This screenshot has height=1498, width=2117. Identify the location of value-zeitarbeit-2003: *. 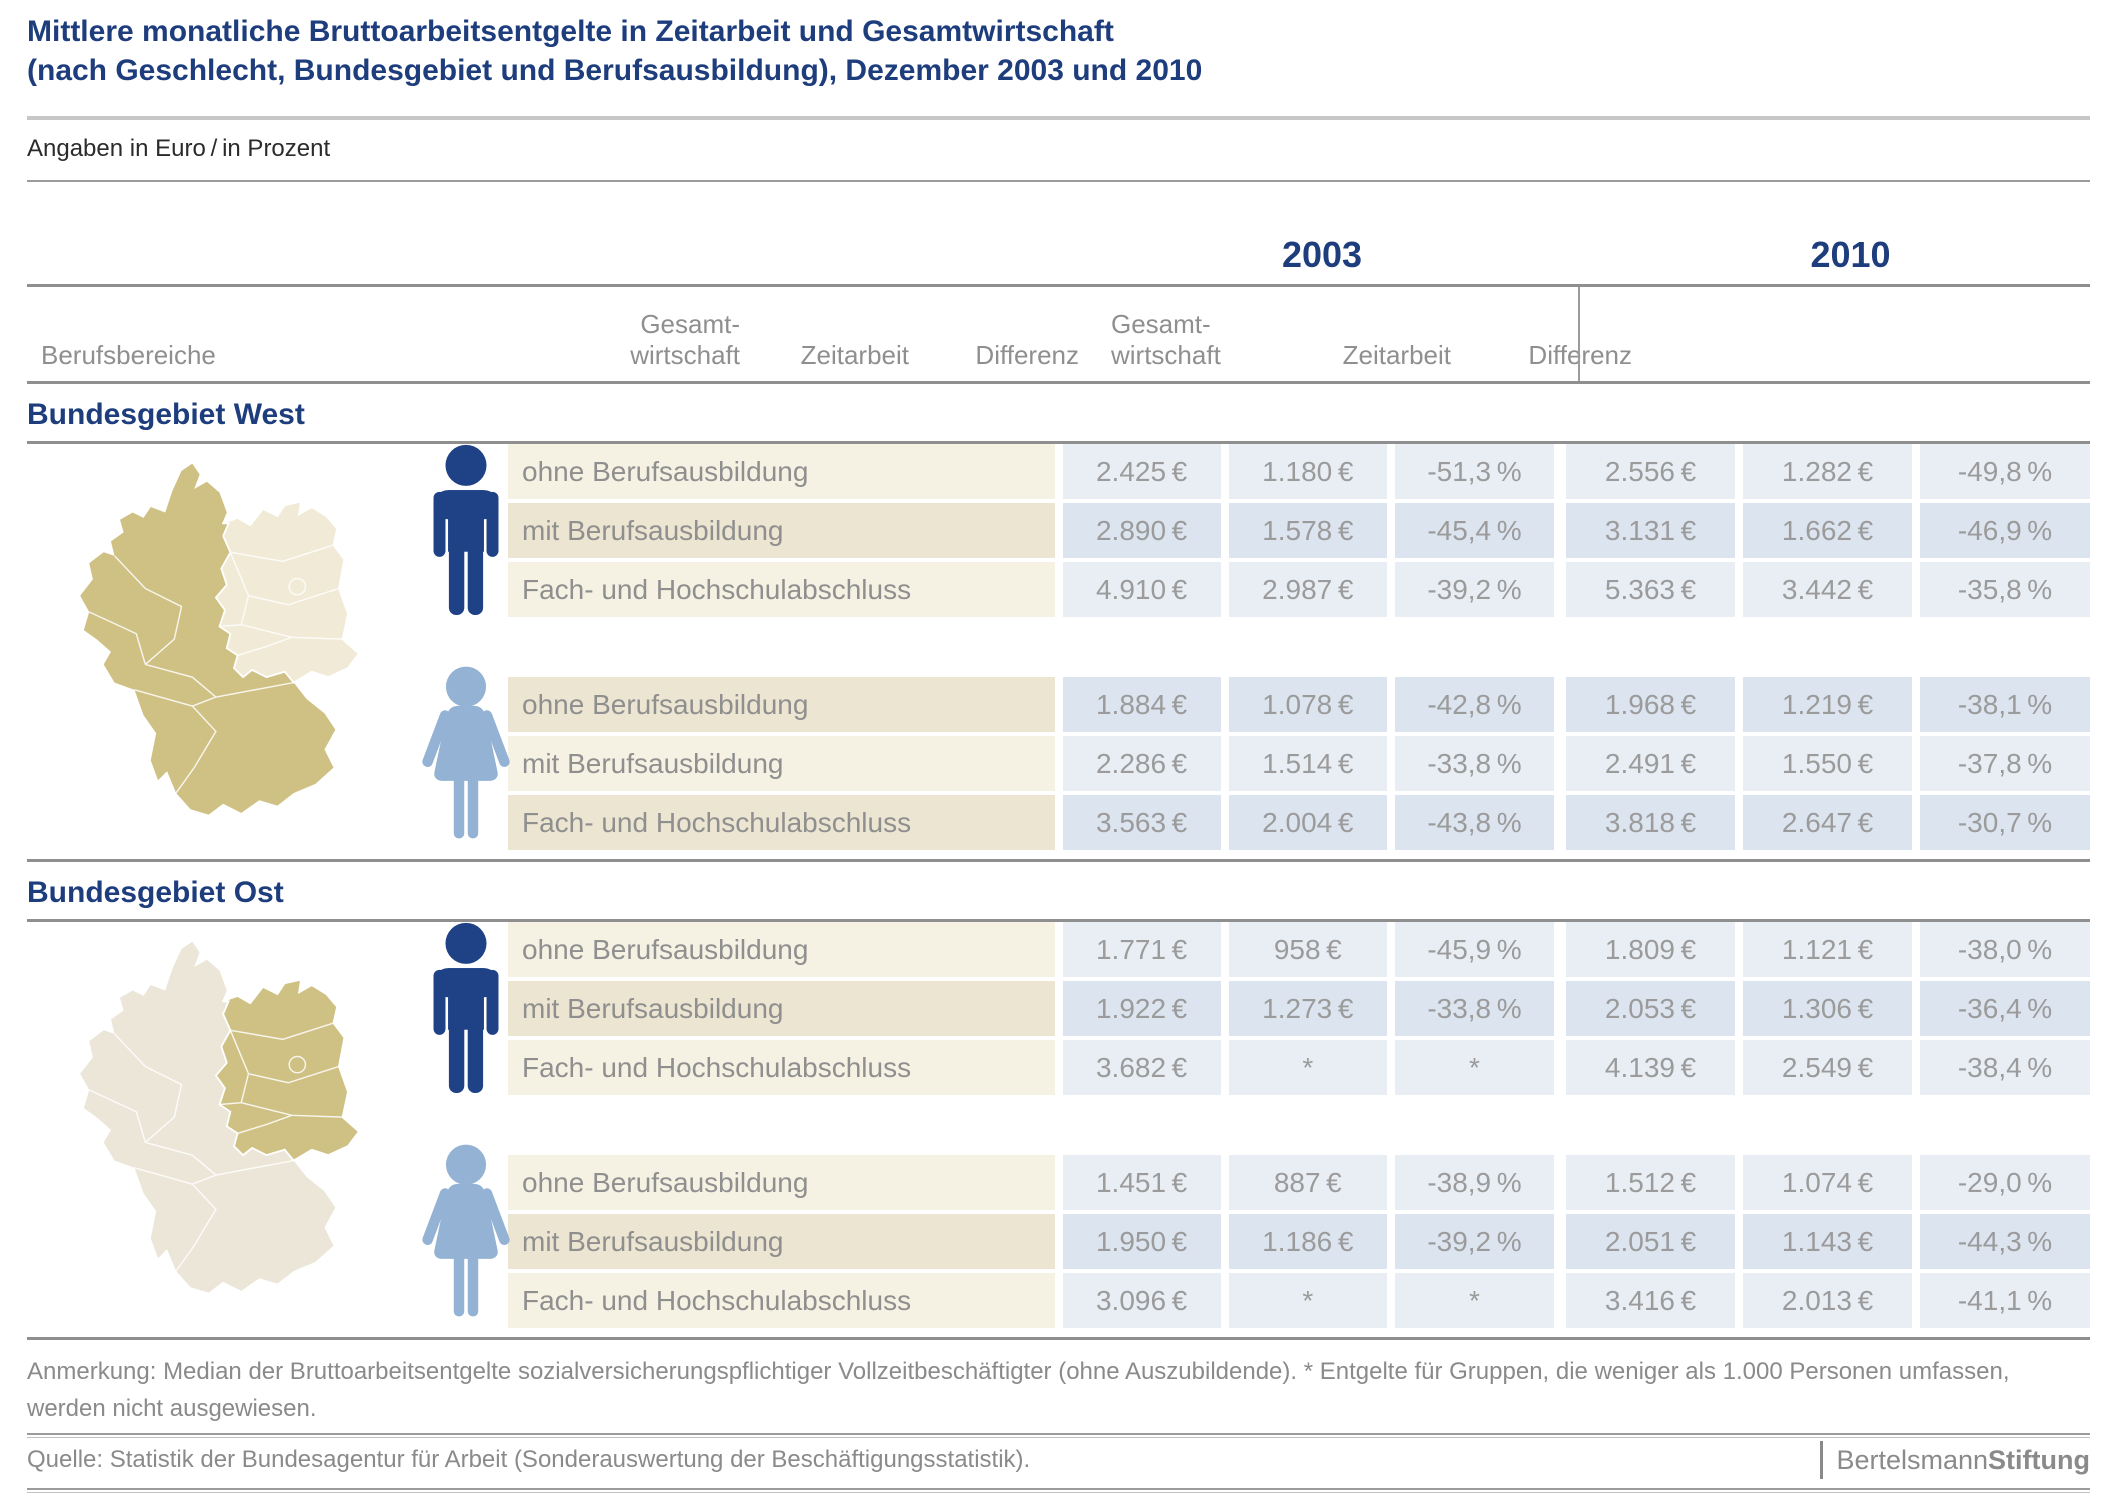
(1307, 1067).